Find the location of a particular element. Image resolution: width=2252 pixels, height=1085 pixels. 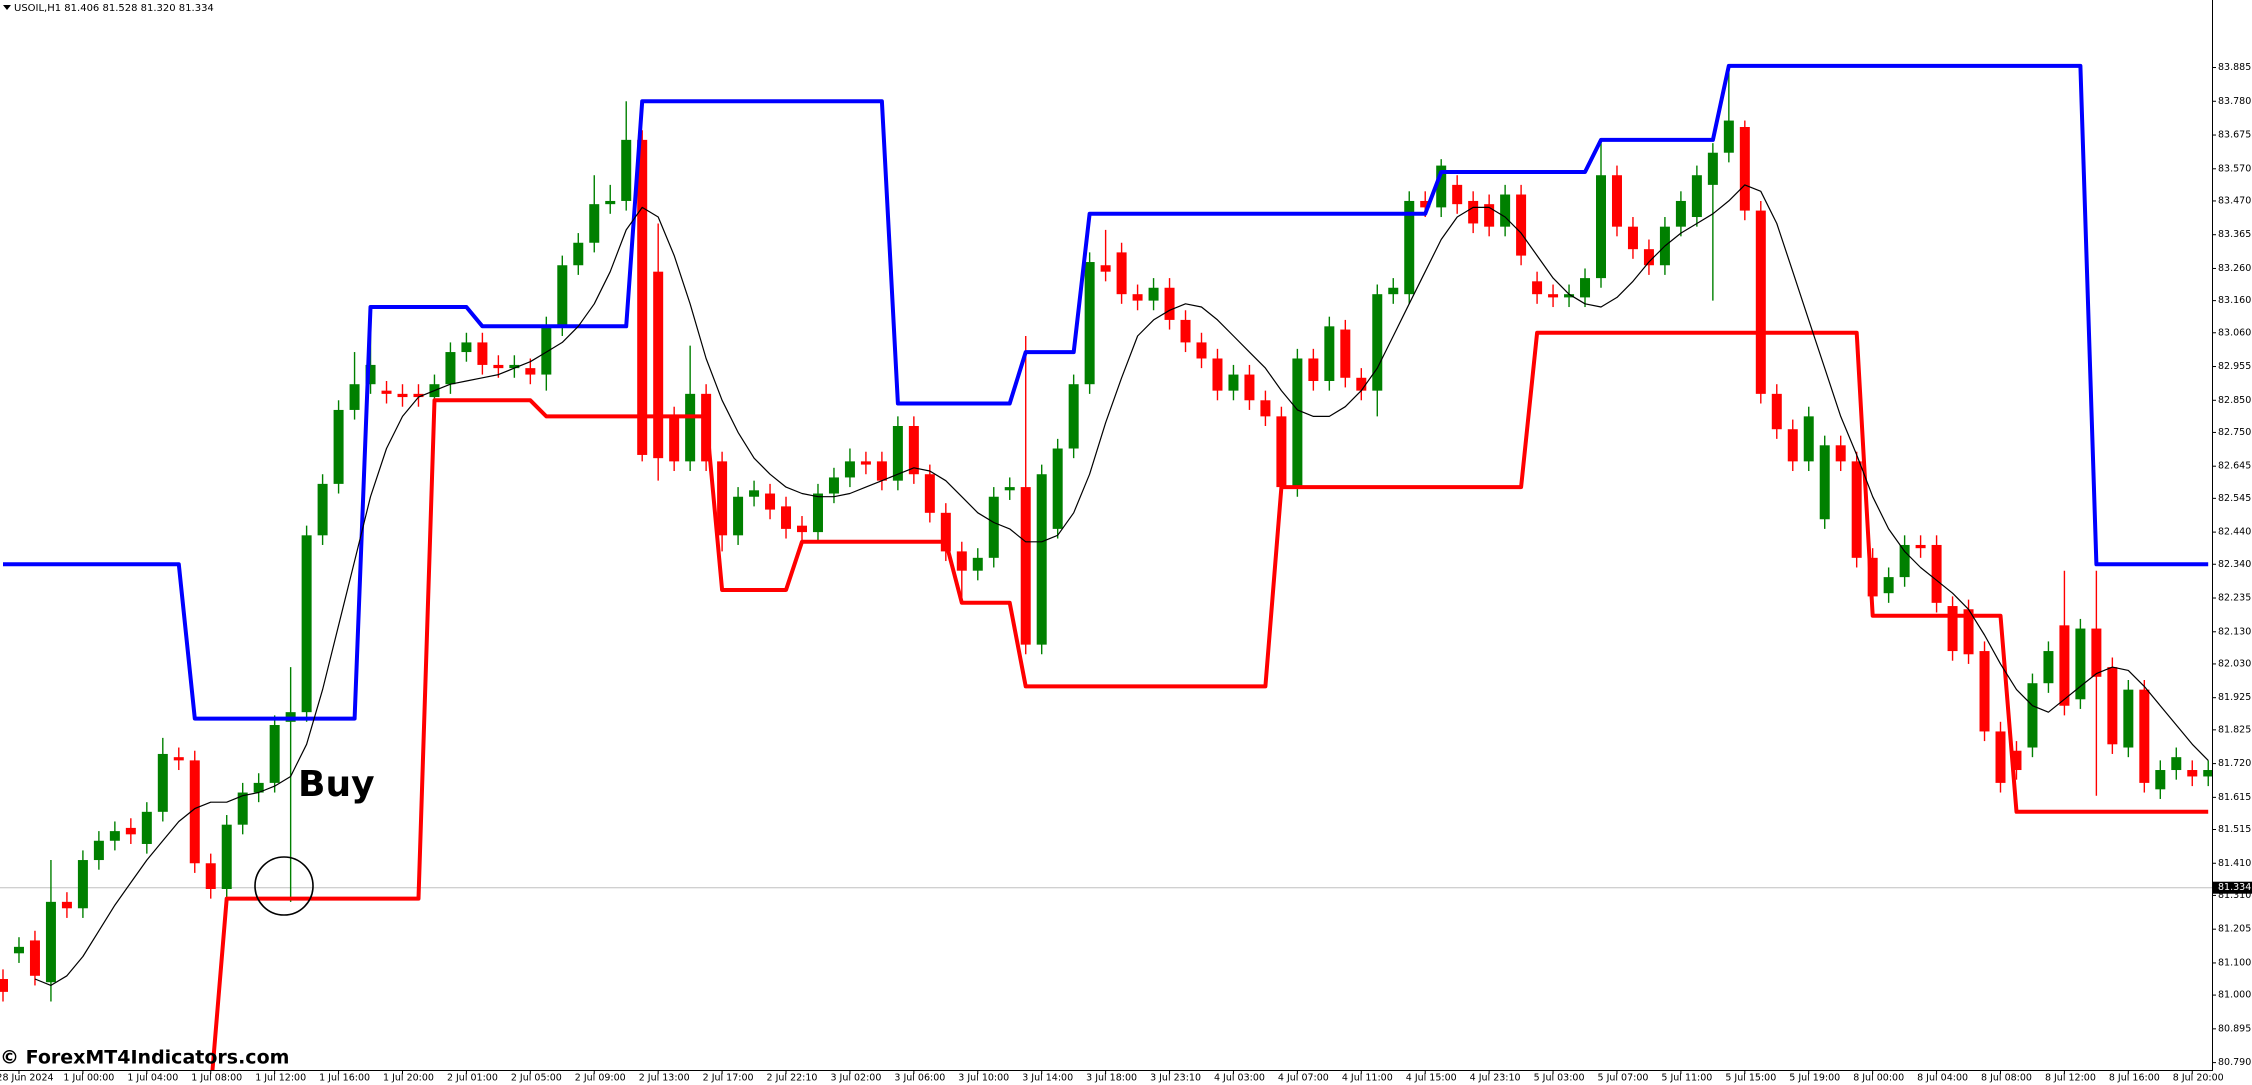

current-price-box is located at coordinates (2232, 887).